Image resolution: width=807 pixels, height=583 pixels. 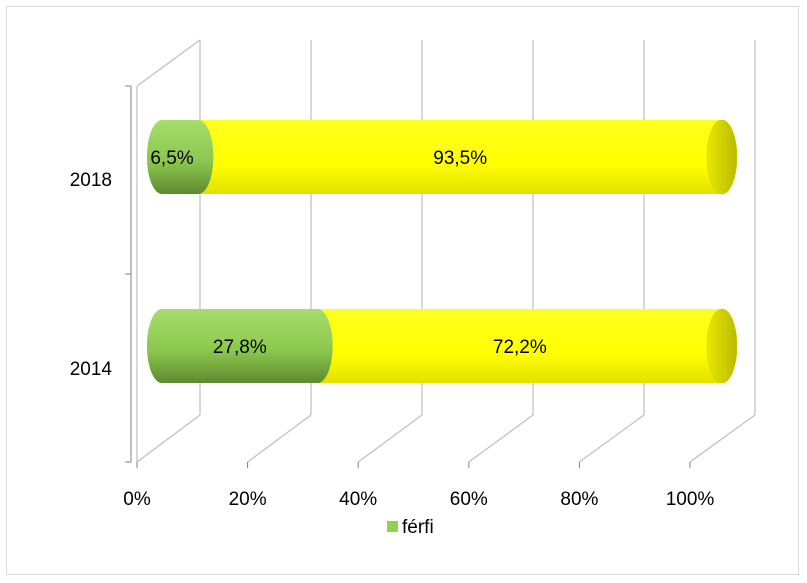 I want to click on value-axis-tick-label: 0%, so click(x=137, y=499).